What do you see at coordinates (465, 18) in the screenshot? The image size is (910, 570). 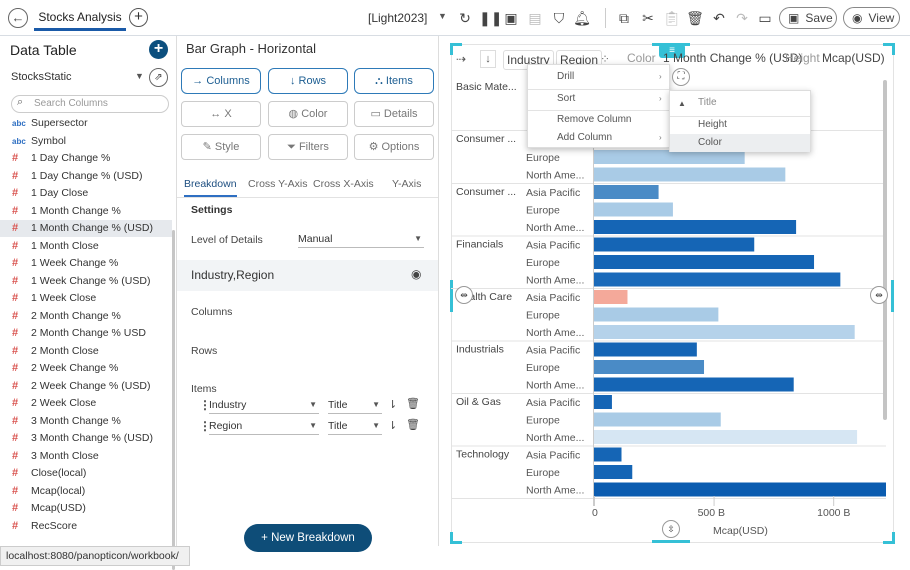 I see `refresh-icon: ↻` at bounding box center [465, 18].